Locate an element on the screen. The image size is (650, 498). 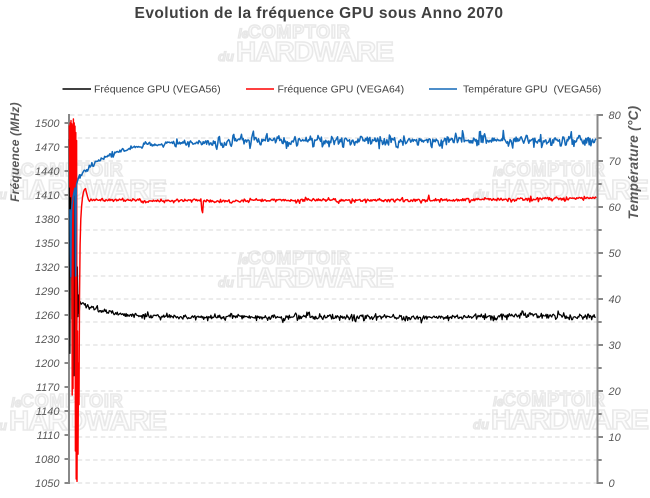
svg-text: 1140 is located at coordinates (48, 412).